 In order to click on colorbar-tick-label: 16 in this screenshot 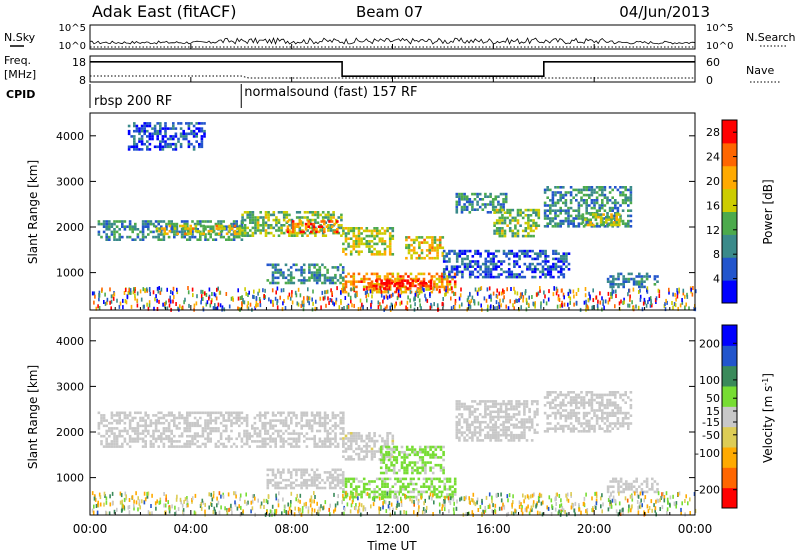, I will do `click(713, 205)`.